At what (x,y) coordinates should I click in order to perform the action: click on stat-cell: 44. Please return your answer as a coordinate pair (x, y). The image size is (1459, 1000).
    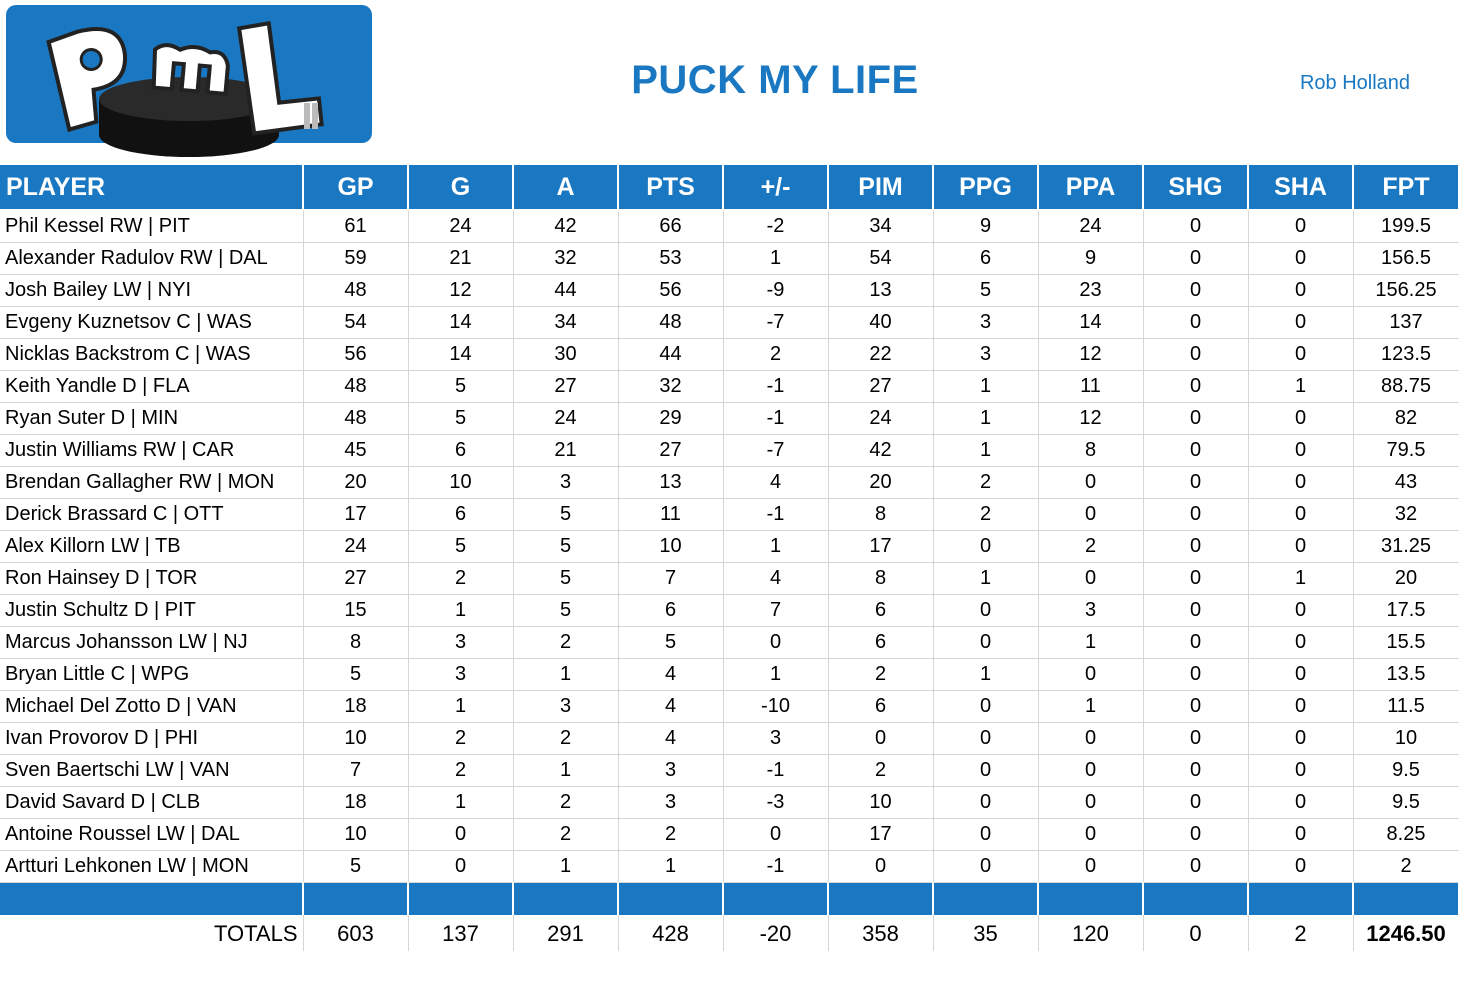
    Looking at the image, I should click on (671, 354).